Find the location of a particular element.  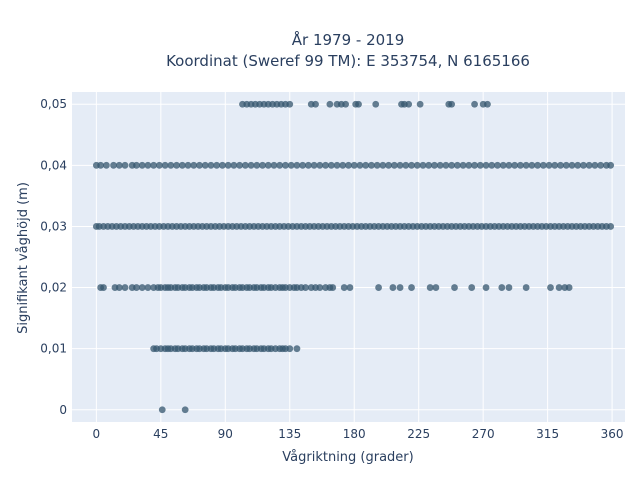

x-tick-label: 270 is located at coordinates (483, 434).